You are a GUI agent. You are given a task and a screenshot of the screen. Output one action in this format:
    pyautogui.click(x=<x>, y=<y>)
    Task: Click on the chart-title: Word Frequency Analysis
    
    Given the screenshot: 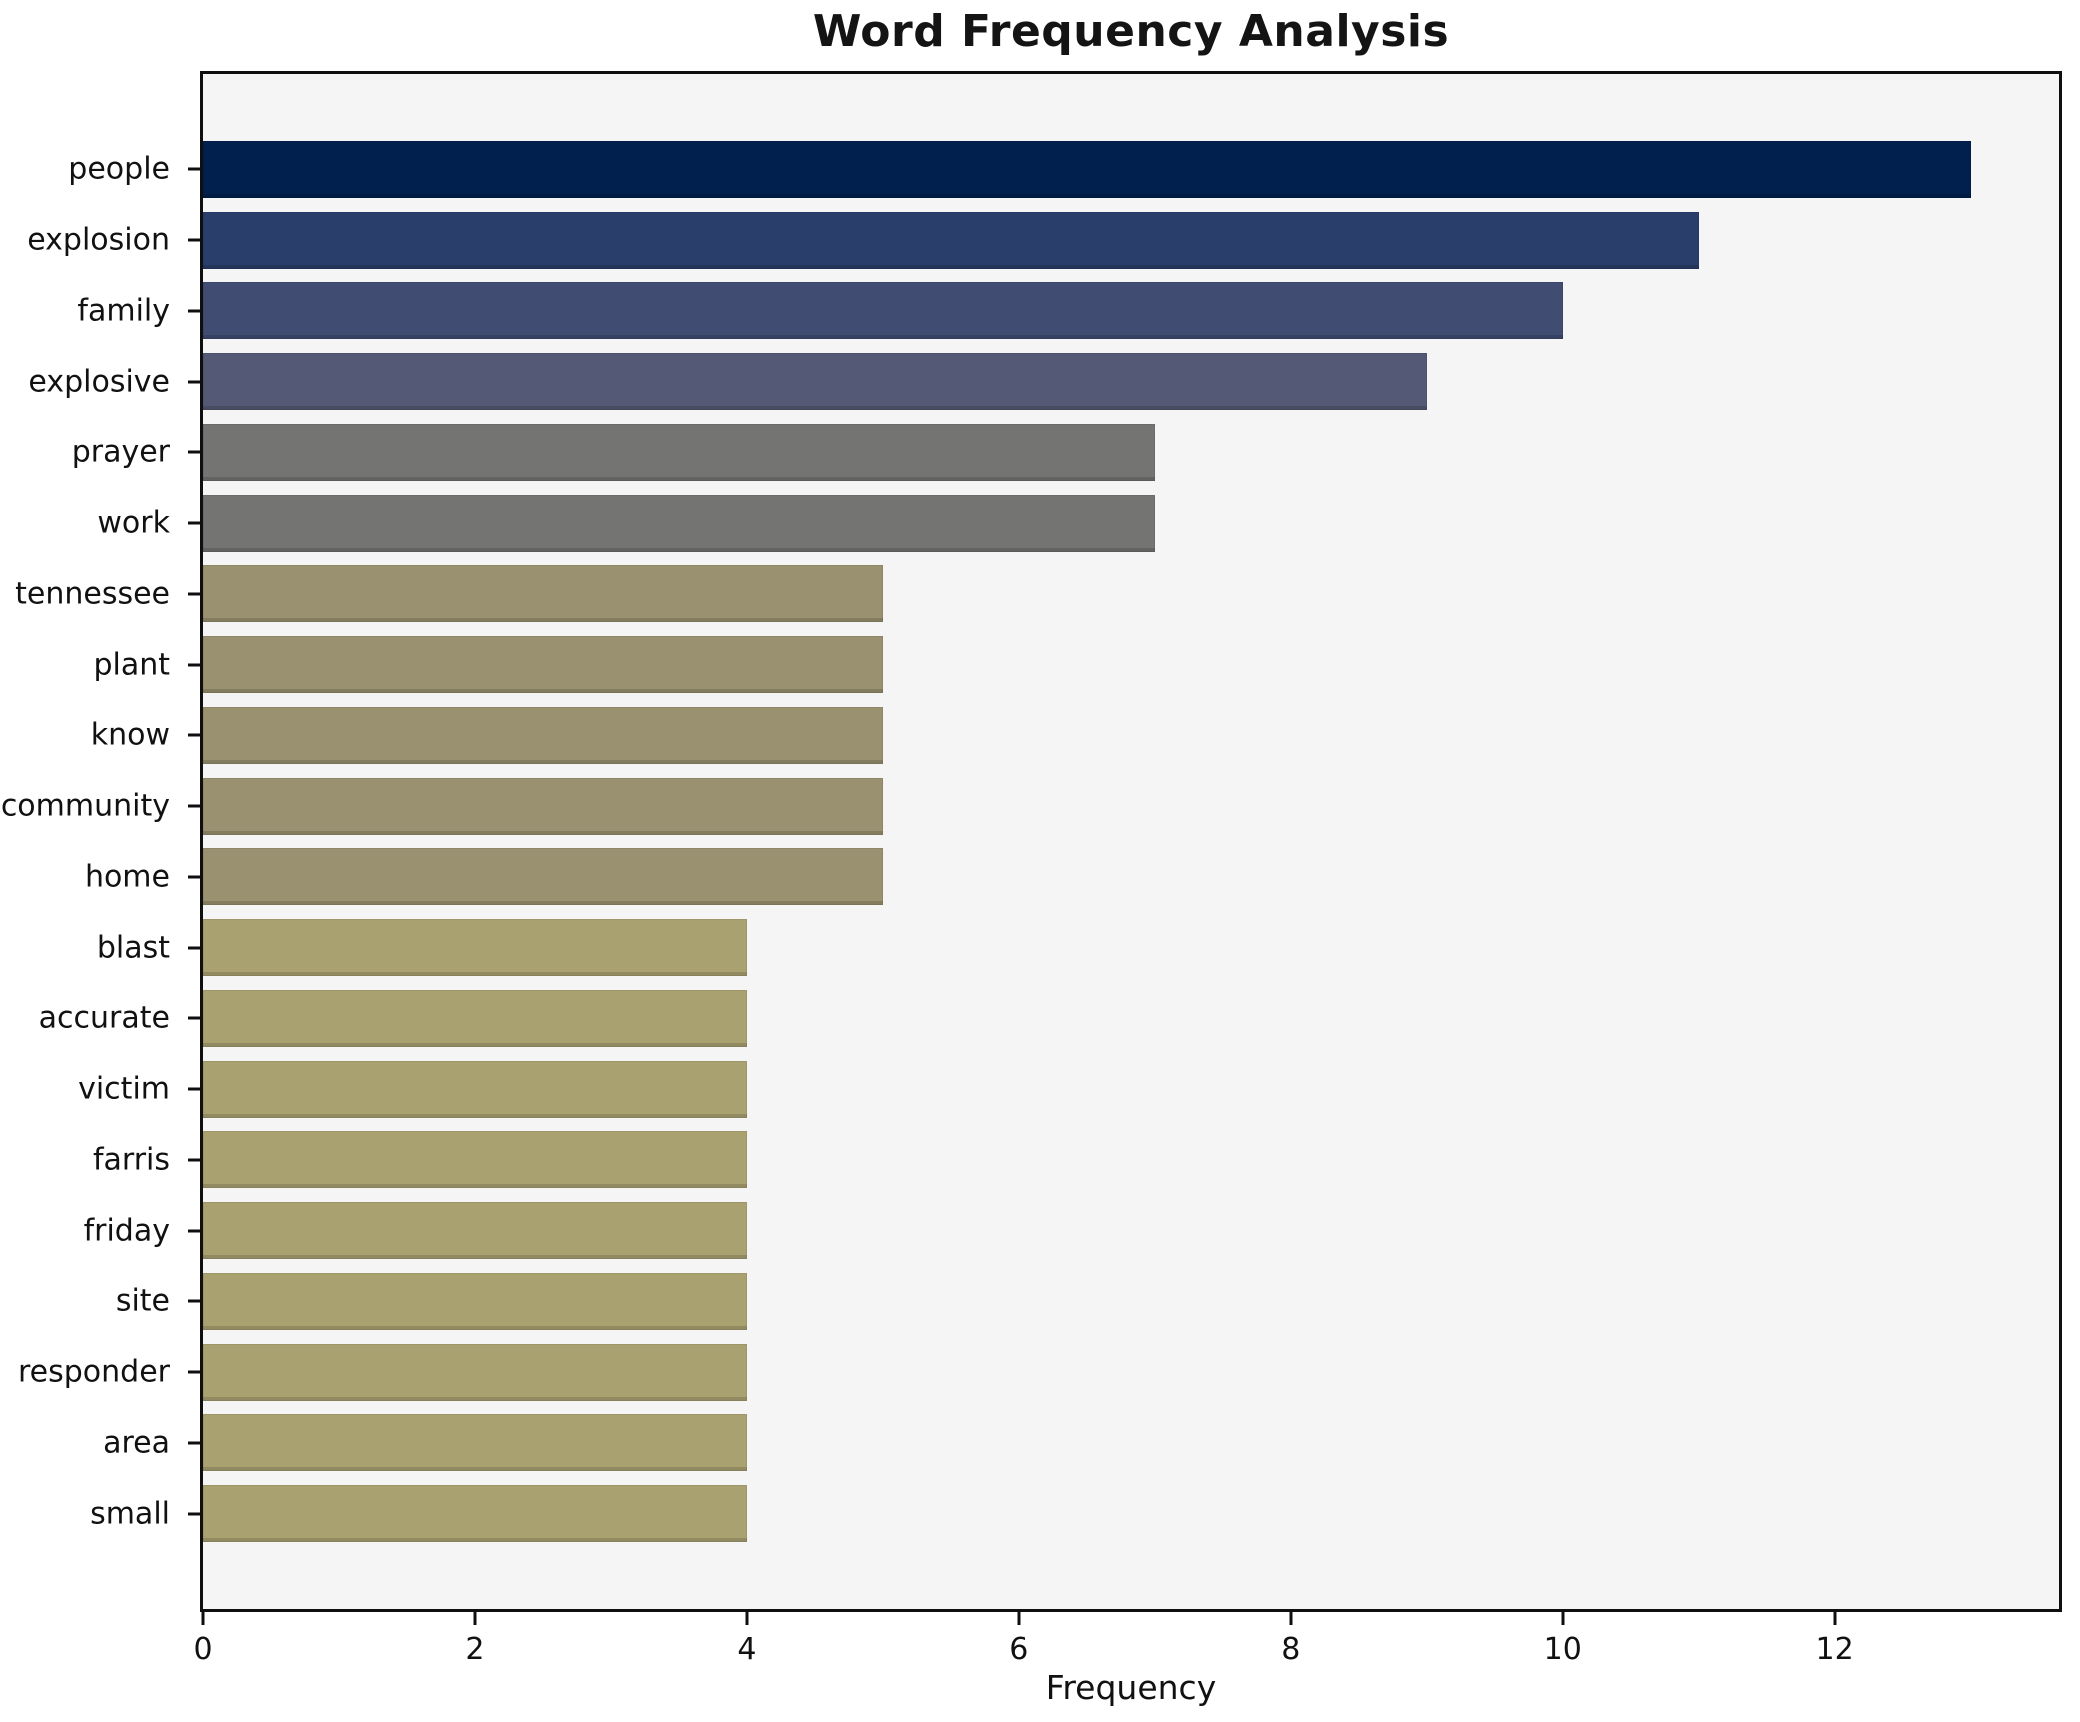 What is the action you would take?
    pyautogui.click(x=1131, y=31)
    